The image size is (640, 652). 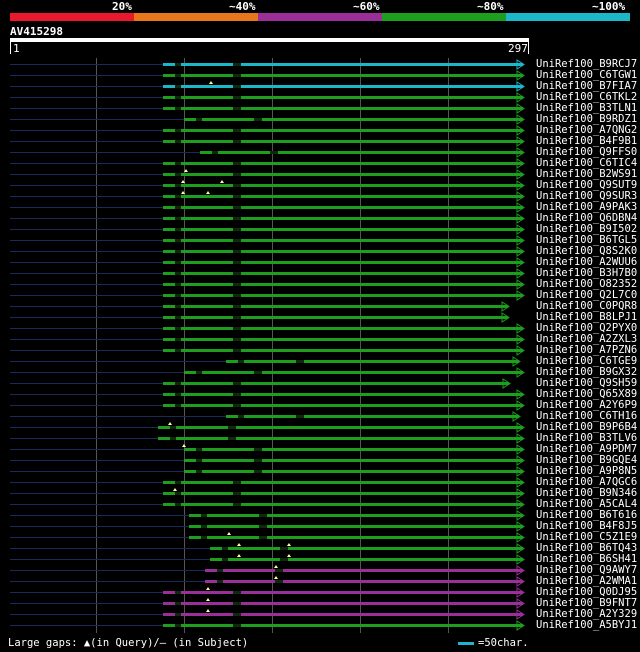 I want to click on hit-label: UniRef100_Q65X89, so click(x=587, y=394).